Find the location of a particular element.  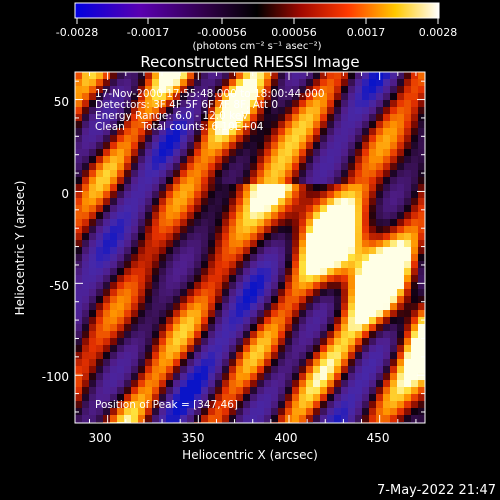

y-tick-labels: 50 0 -50 -100 is located at coordinates (55, 239).